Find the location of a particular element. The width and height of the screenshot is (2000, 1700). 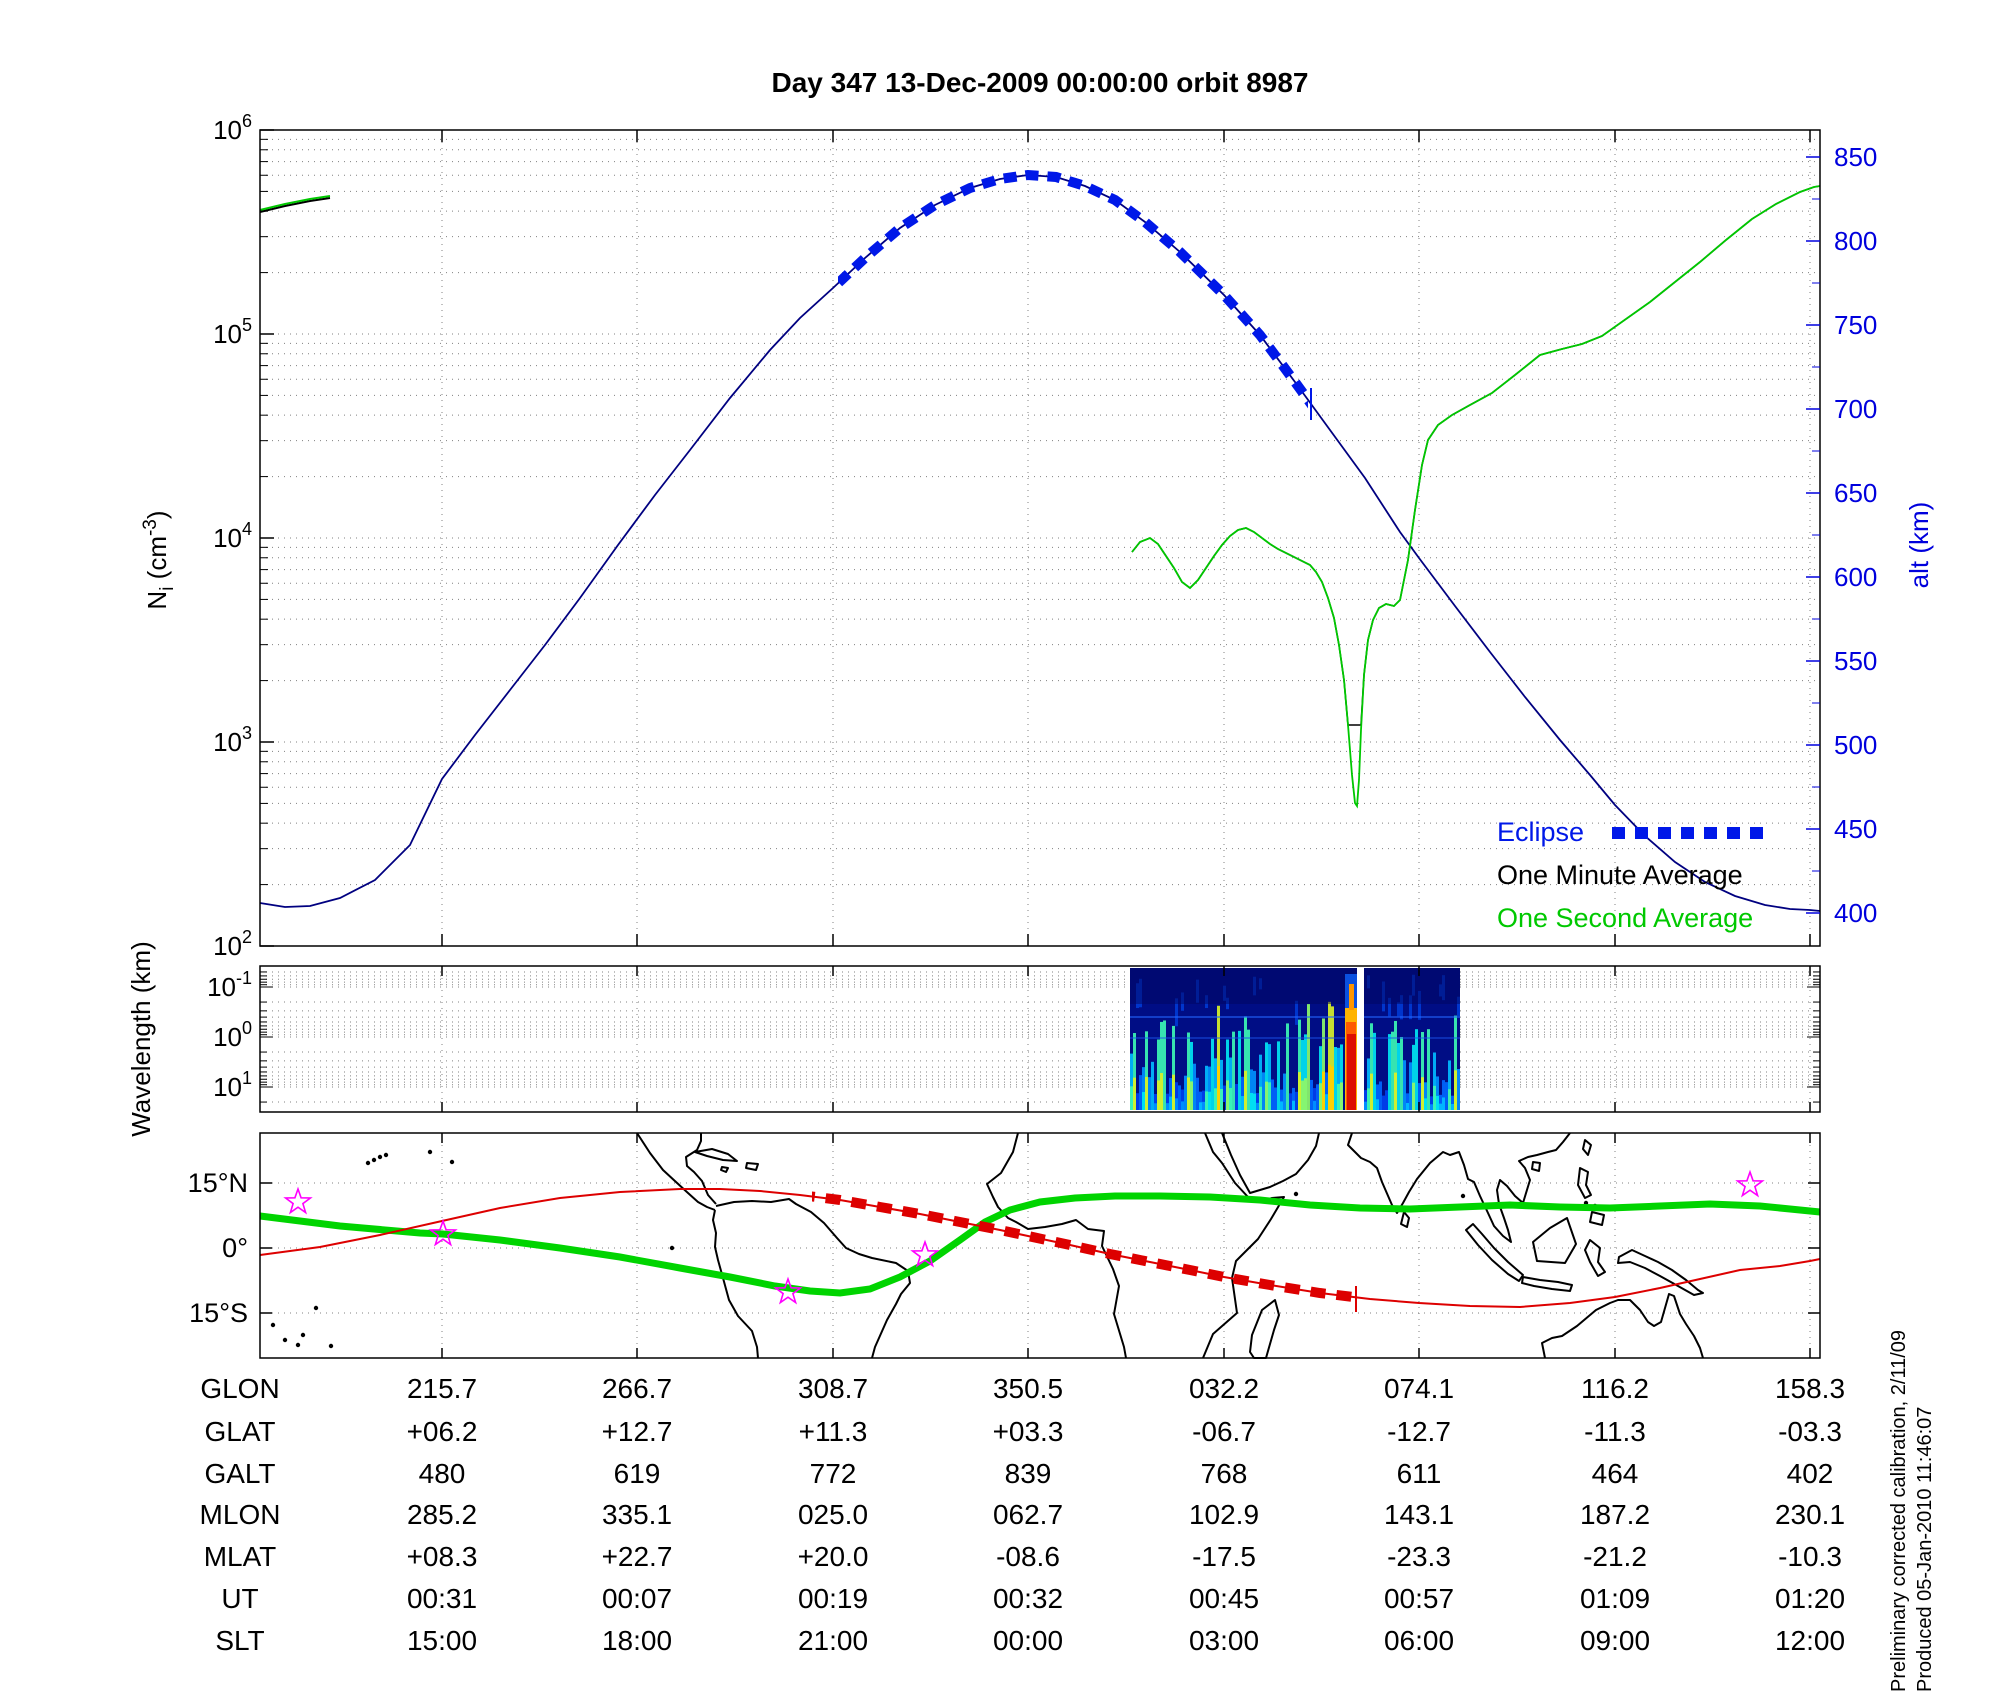

table-cell: +08.3 is located at coordinates (442, 1556).